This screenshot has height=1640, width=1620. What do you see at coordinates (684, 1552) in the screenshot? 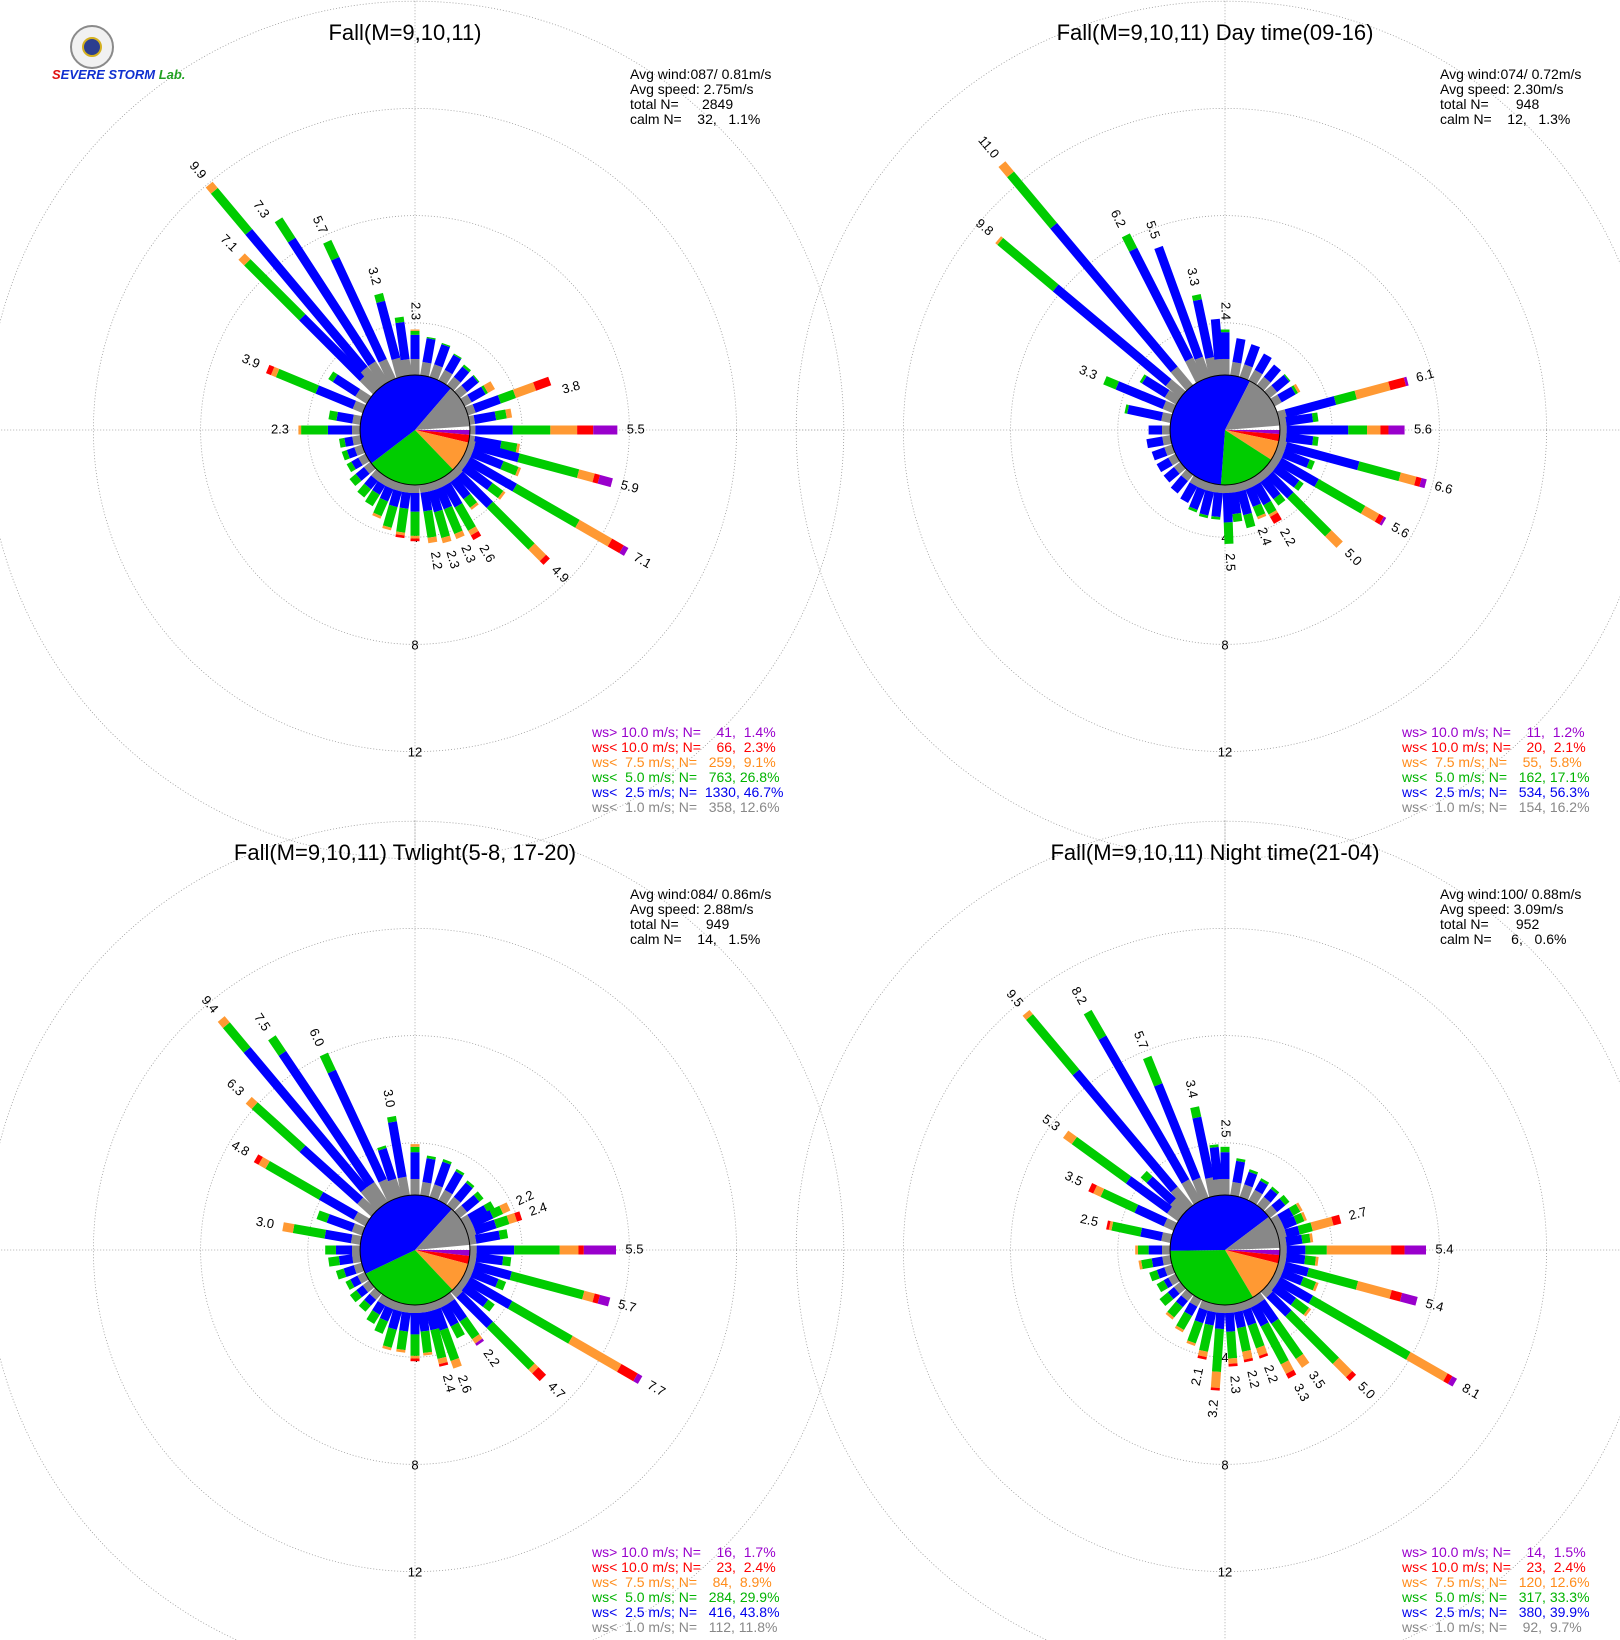
I see `legend-gt10: ws> 10.0 m/s; N= 16, 1.7%` at bounding box center [684, 1552].